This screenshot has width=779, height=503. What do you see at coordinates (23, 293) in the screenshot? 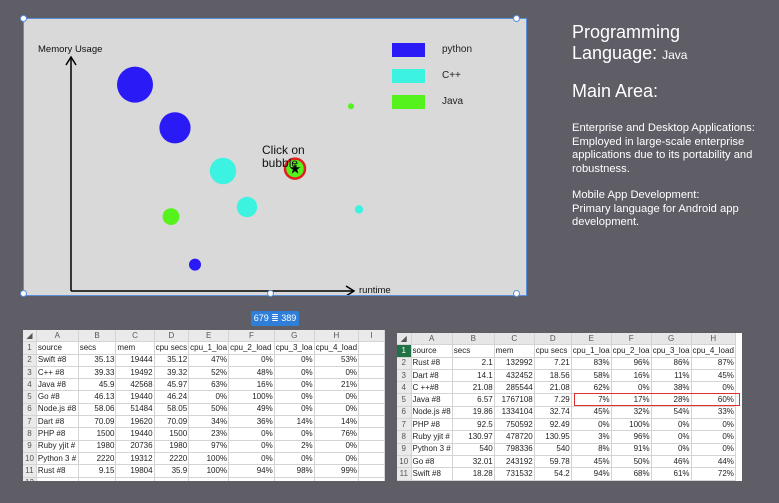
I see `resize-handle-bottom-left` at bounding box center [23, 293].